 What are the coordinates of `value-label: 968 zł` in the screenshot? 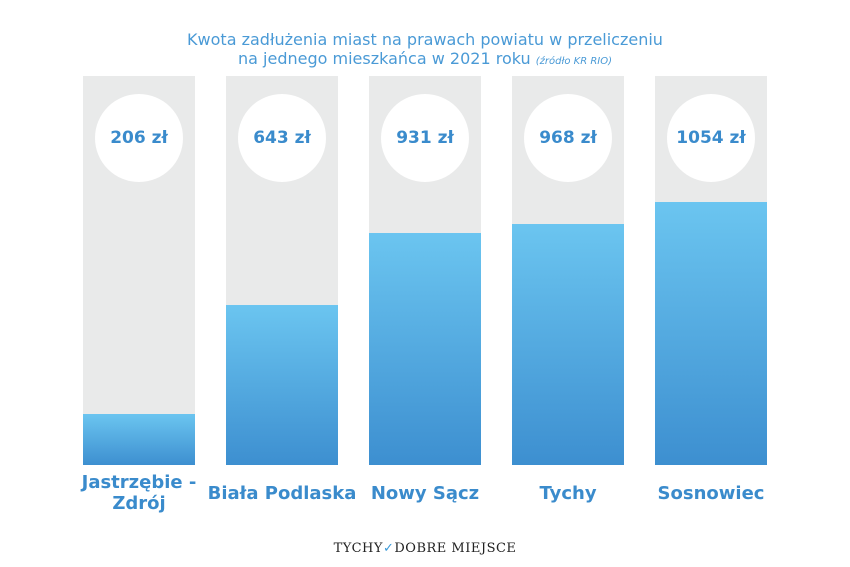 It's located at (568, 138).